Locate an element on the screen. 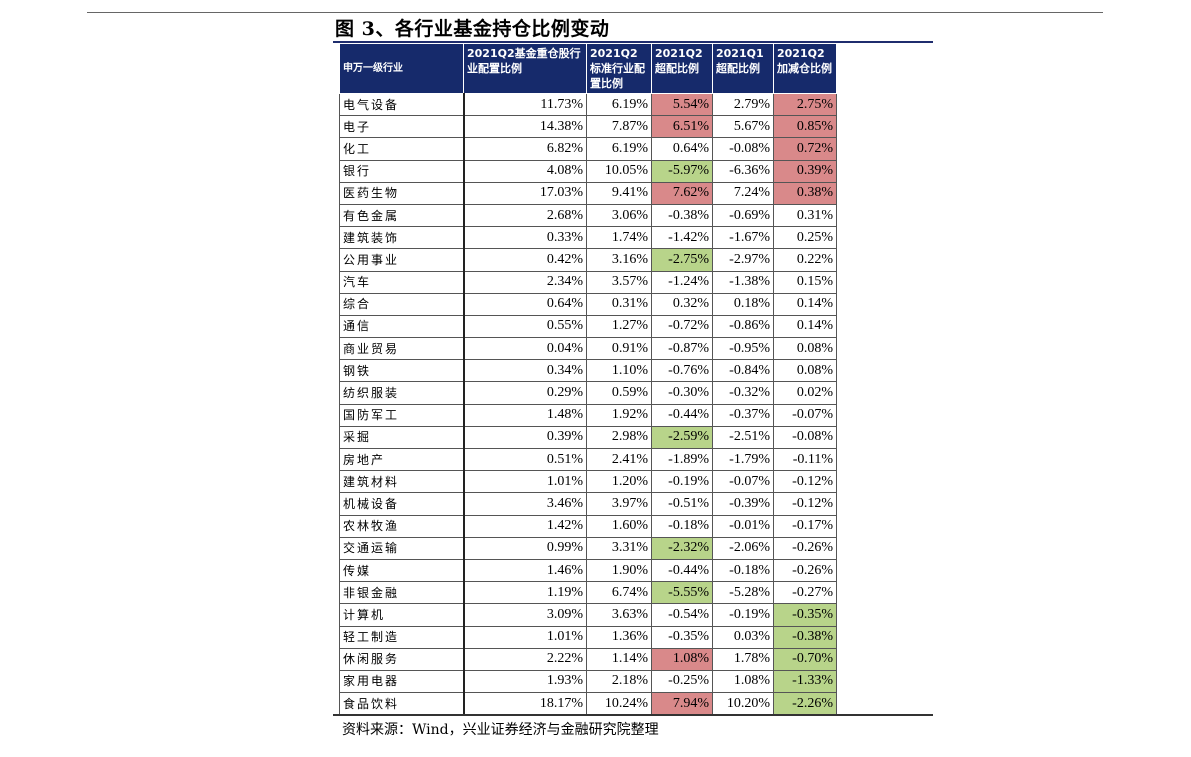  header-standard-allocation: 2021Q2标准行业配置比例 is located at coordinates (619, 68).